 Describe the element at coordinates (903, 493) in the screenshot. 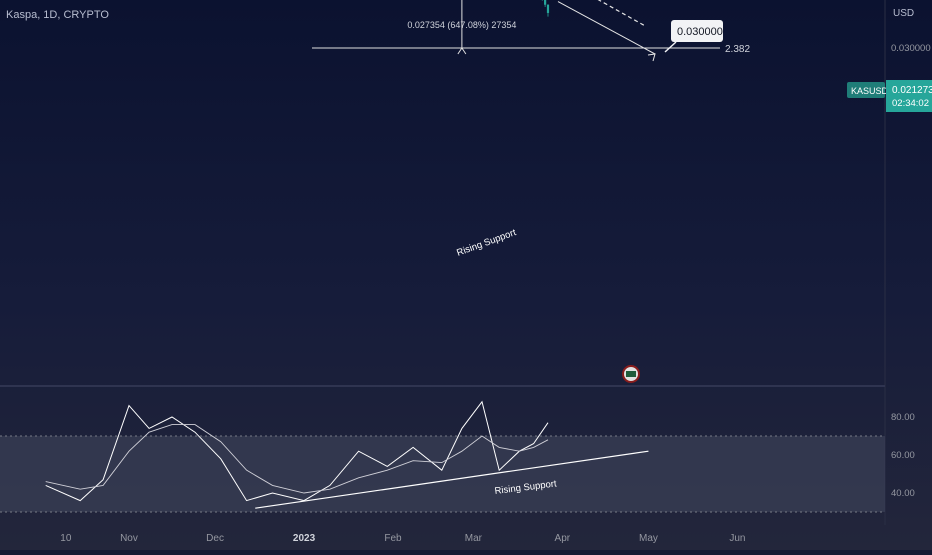

I see `rsi-tick-label: 40.00` at that location.